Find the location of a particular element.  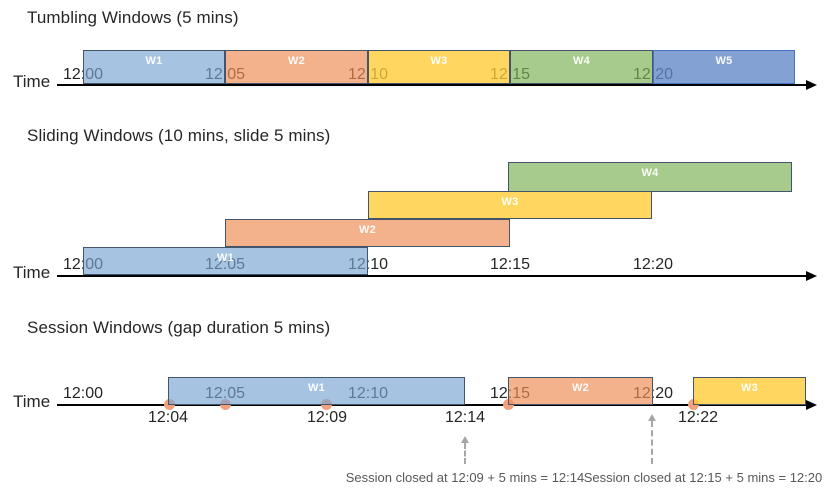

event-time-label: 12:09 is located at coordinates (327, 417).